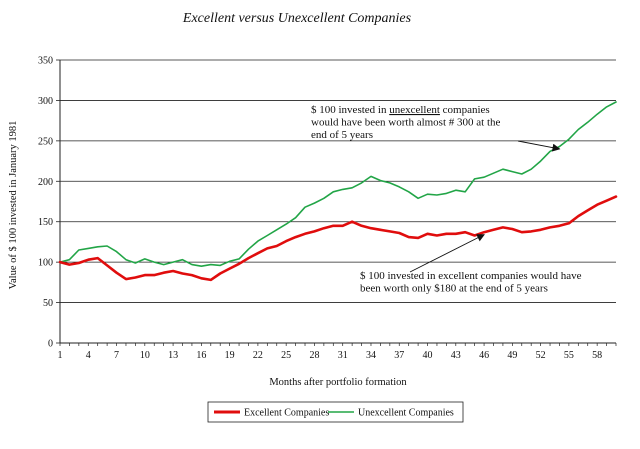  Describe the element at coordinates (88, 355) in the screenshot. I see `x-tick-label: 4` at that location.